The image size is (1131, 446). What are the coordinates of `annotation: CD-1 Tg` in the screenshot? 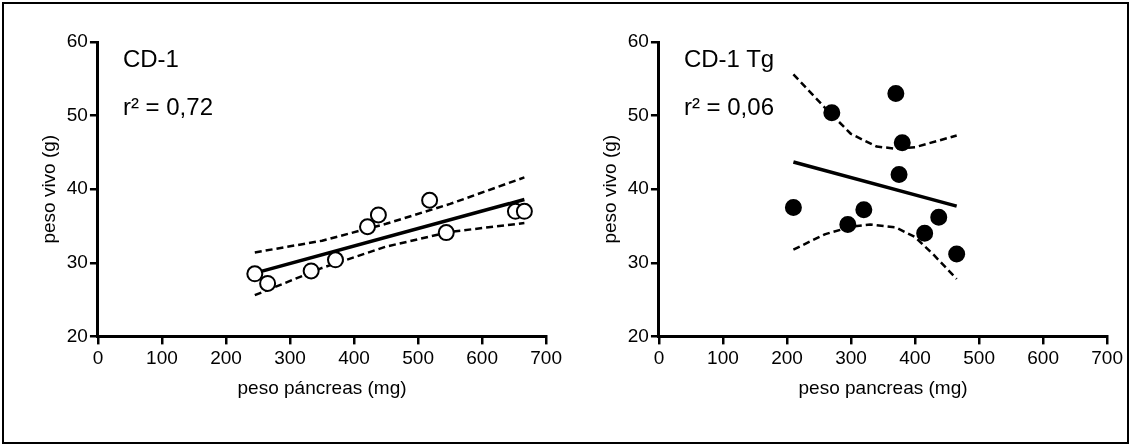 It's located at (729, 58).